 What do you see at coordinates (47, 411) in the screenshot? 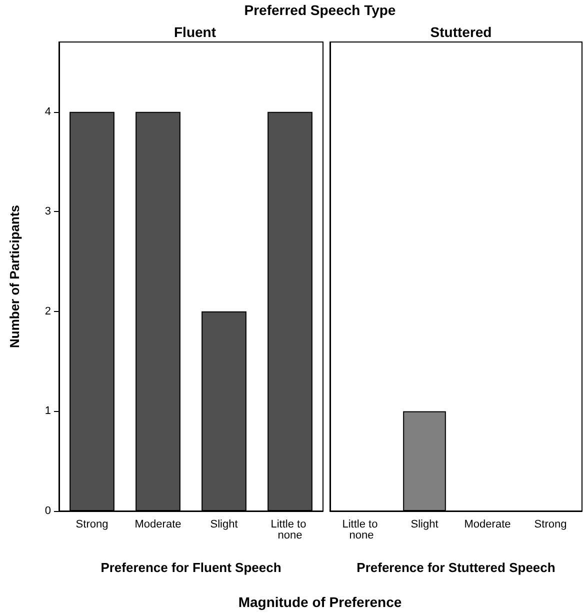
I see `y-tick-label: 1` at bounding box center [47, 411].